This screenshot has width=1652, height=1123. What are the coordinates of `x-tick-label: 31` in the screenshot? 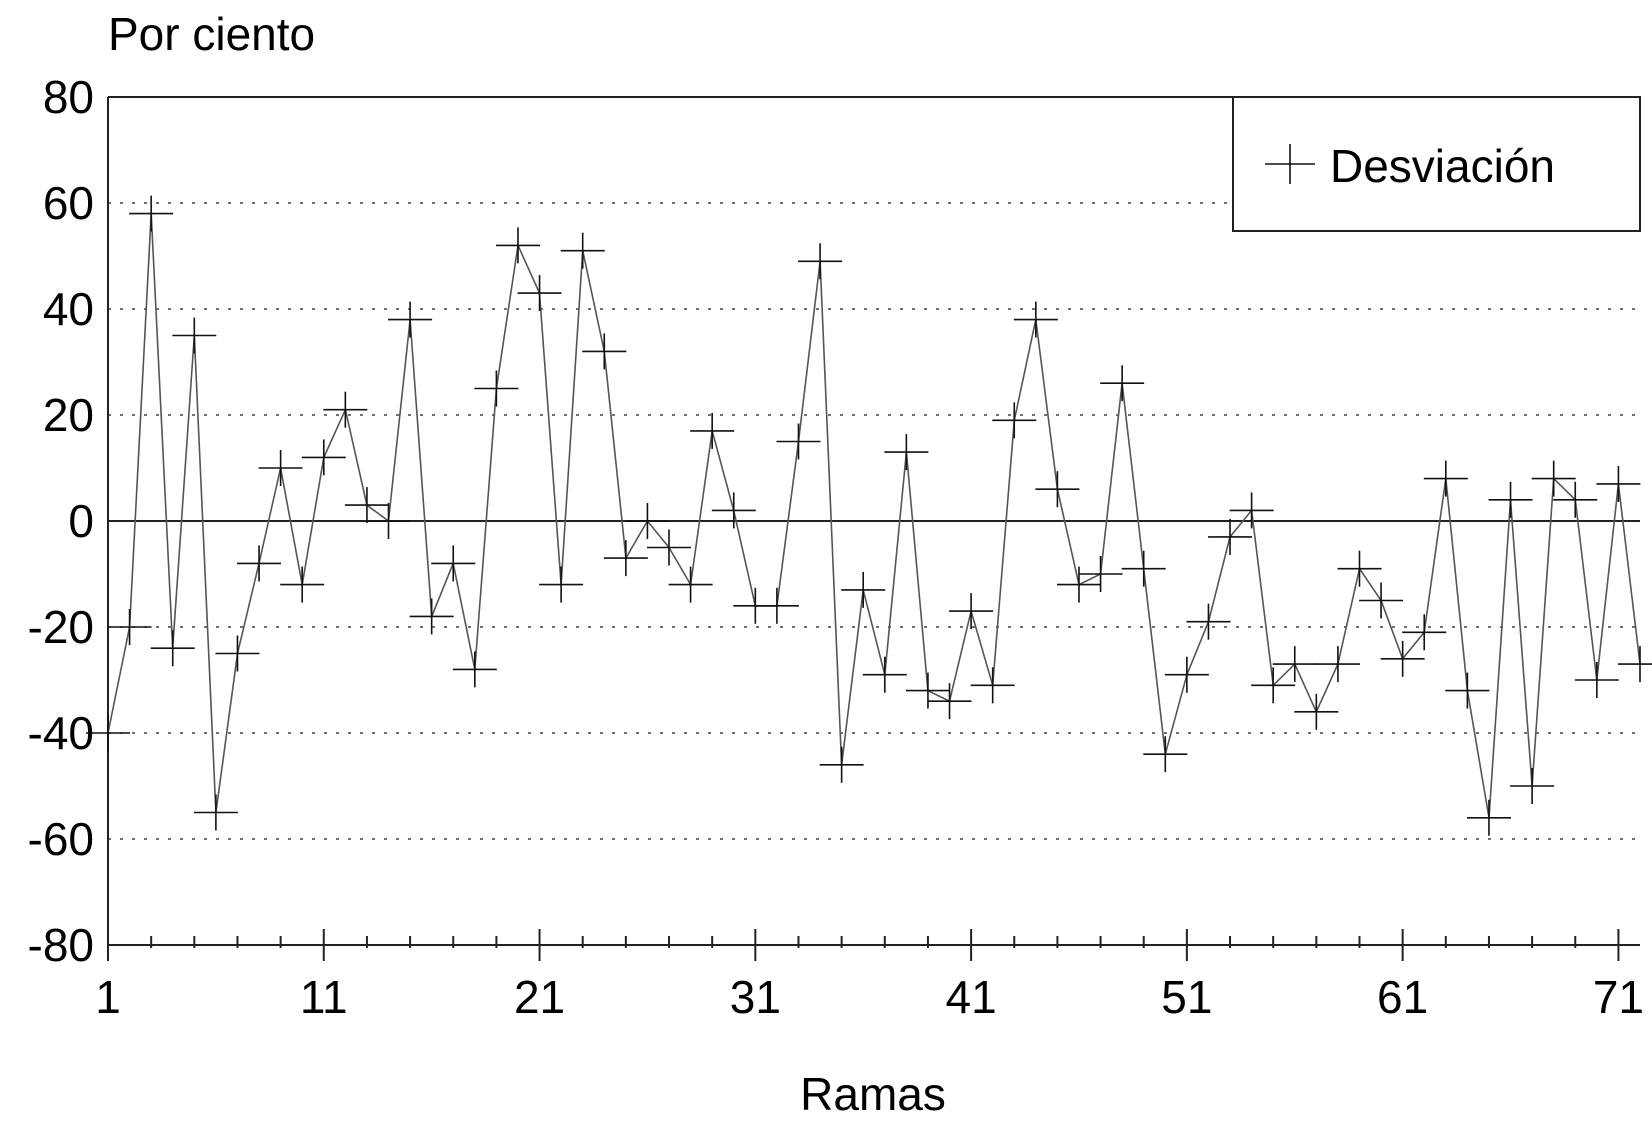 It's located at (755, 997).